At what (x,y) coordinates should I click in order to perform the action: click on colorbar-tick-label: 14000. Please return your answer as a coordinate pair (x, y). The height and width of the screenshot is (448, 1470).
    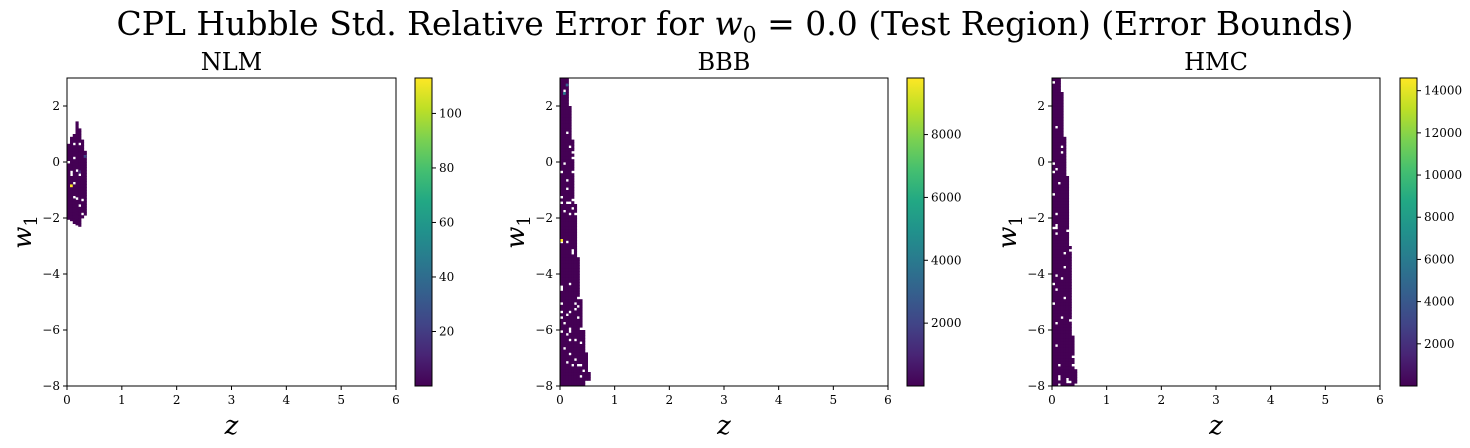
    Looking at the image, I should click on (1443, 91).